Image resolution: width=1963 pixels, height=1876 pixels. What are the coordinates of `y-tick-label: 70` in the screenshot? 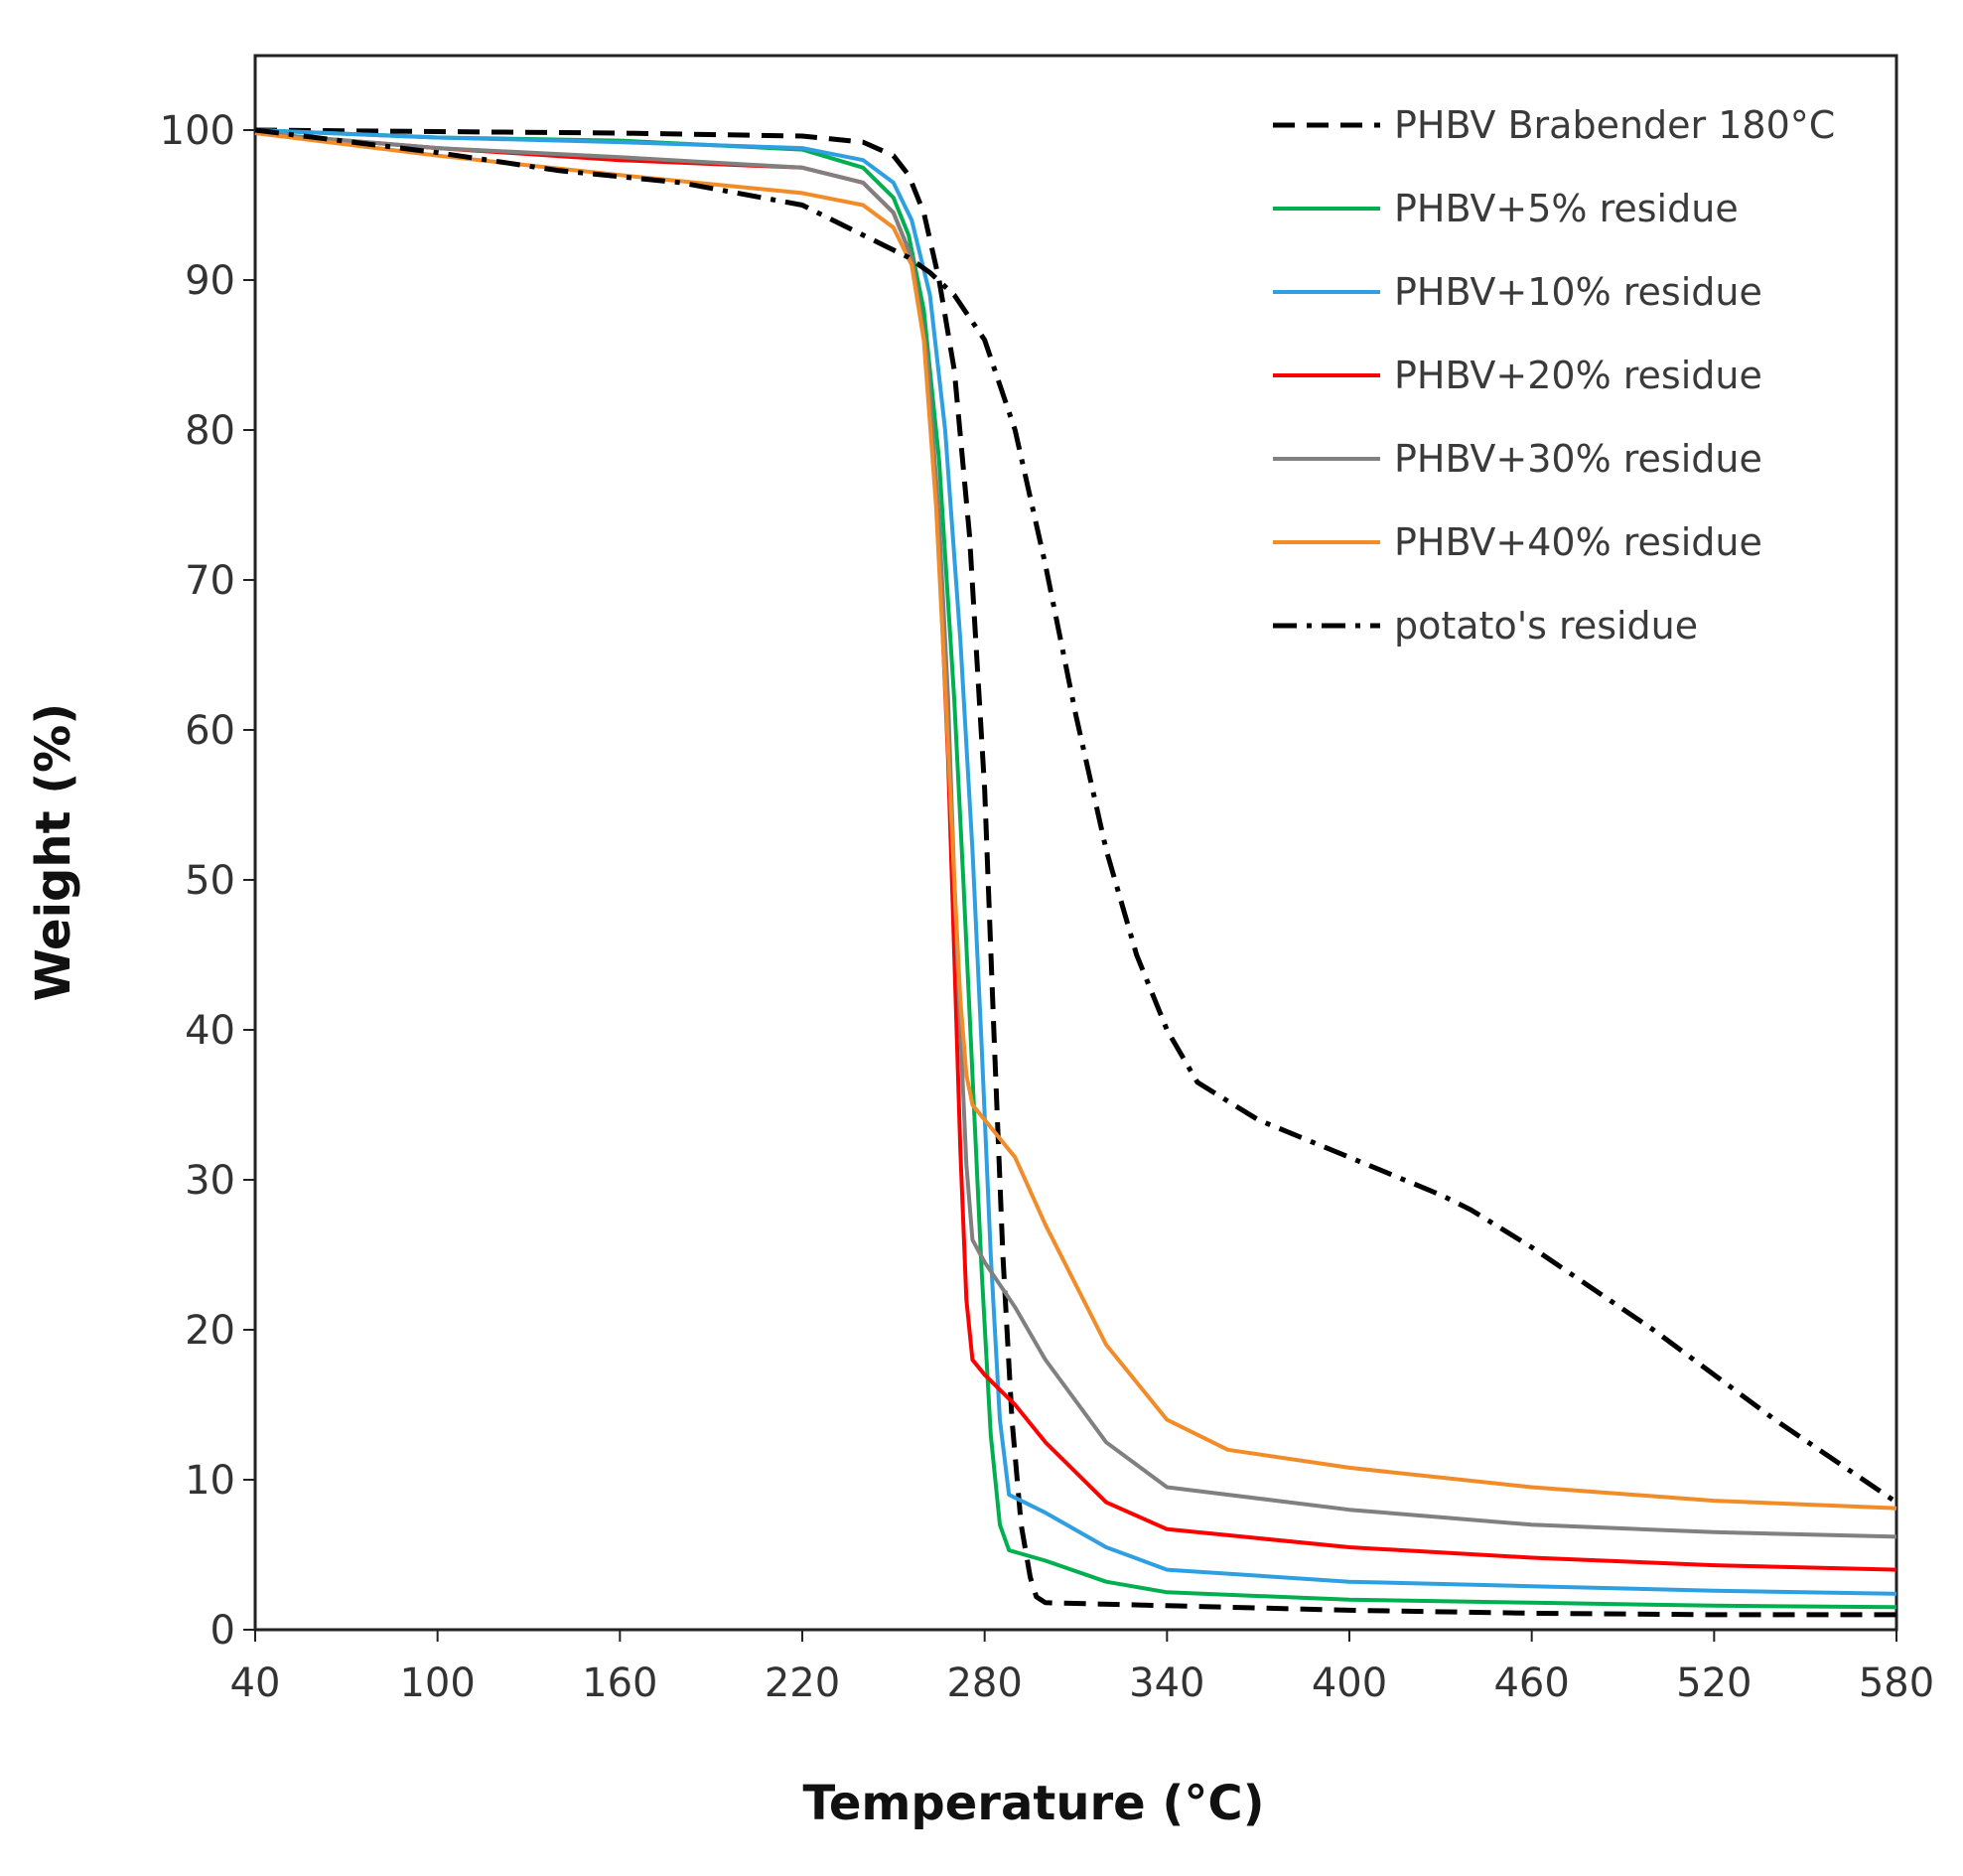 It's located at (210, 581).